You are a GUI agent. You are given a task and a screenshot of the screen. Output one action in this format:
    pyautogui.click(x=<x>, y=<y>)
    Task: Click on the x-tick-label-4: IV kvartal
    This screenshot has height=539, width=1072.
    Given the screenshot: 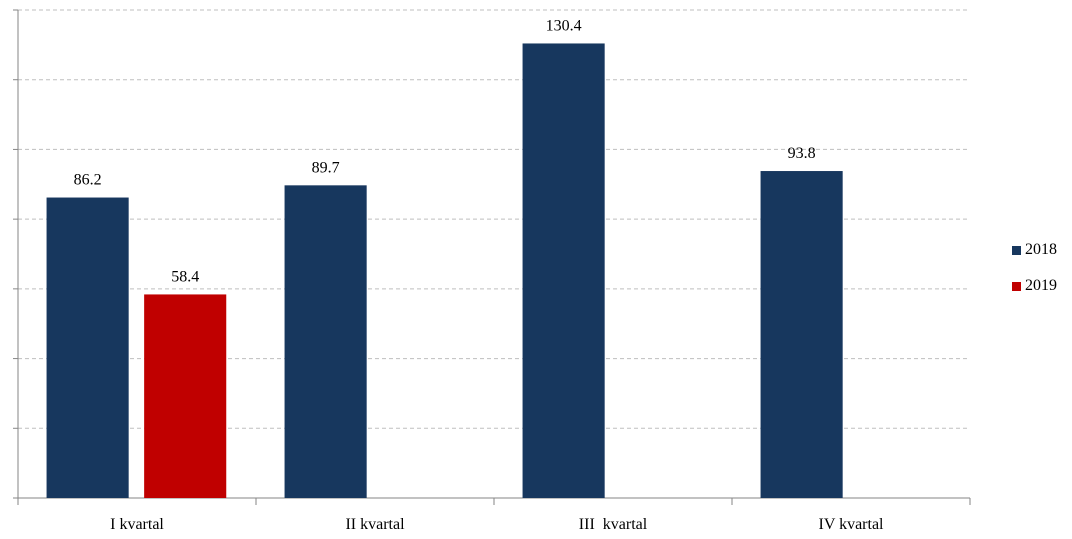 What is the action you would take?
    pyautogui.click(x=851, y=524)
    